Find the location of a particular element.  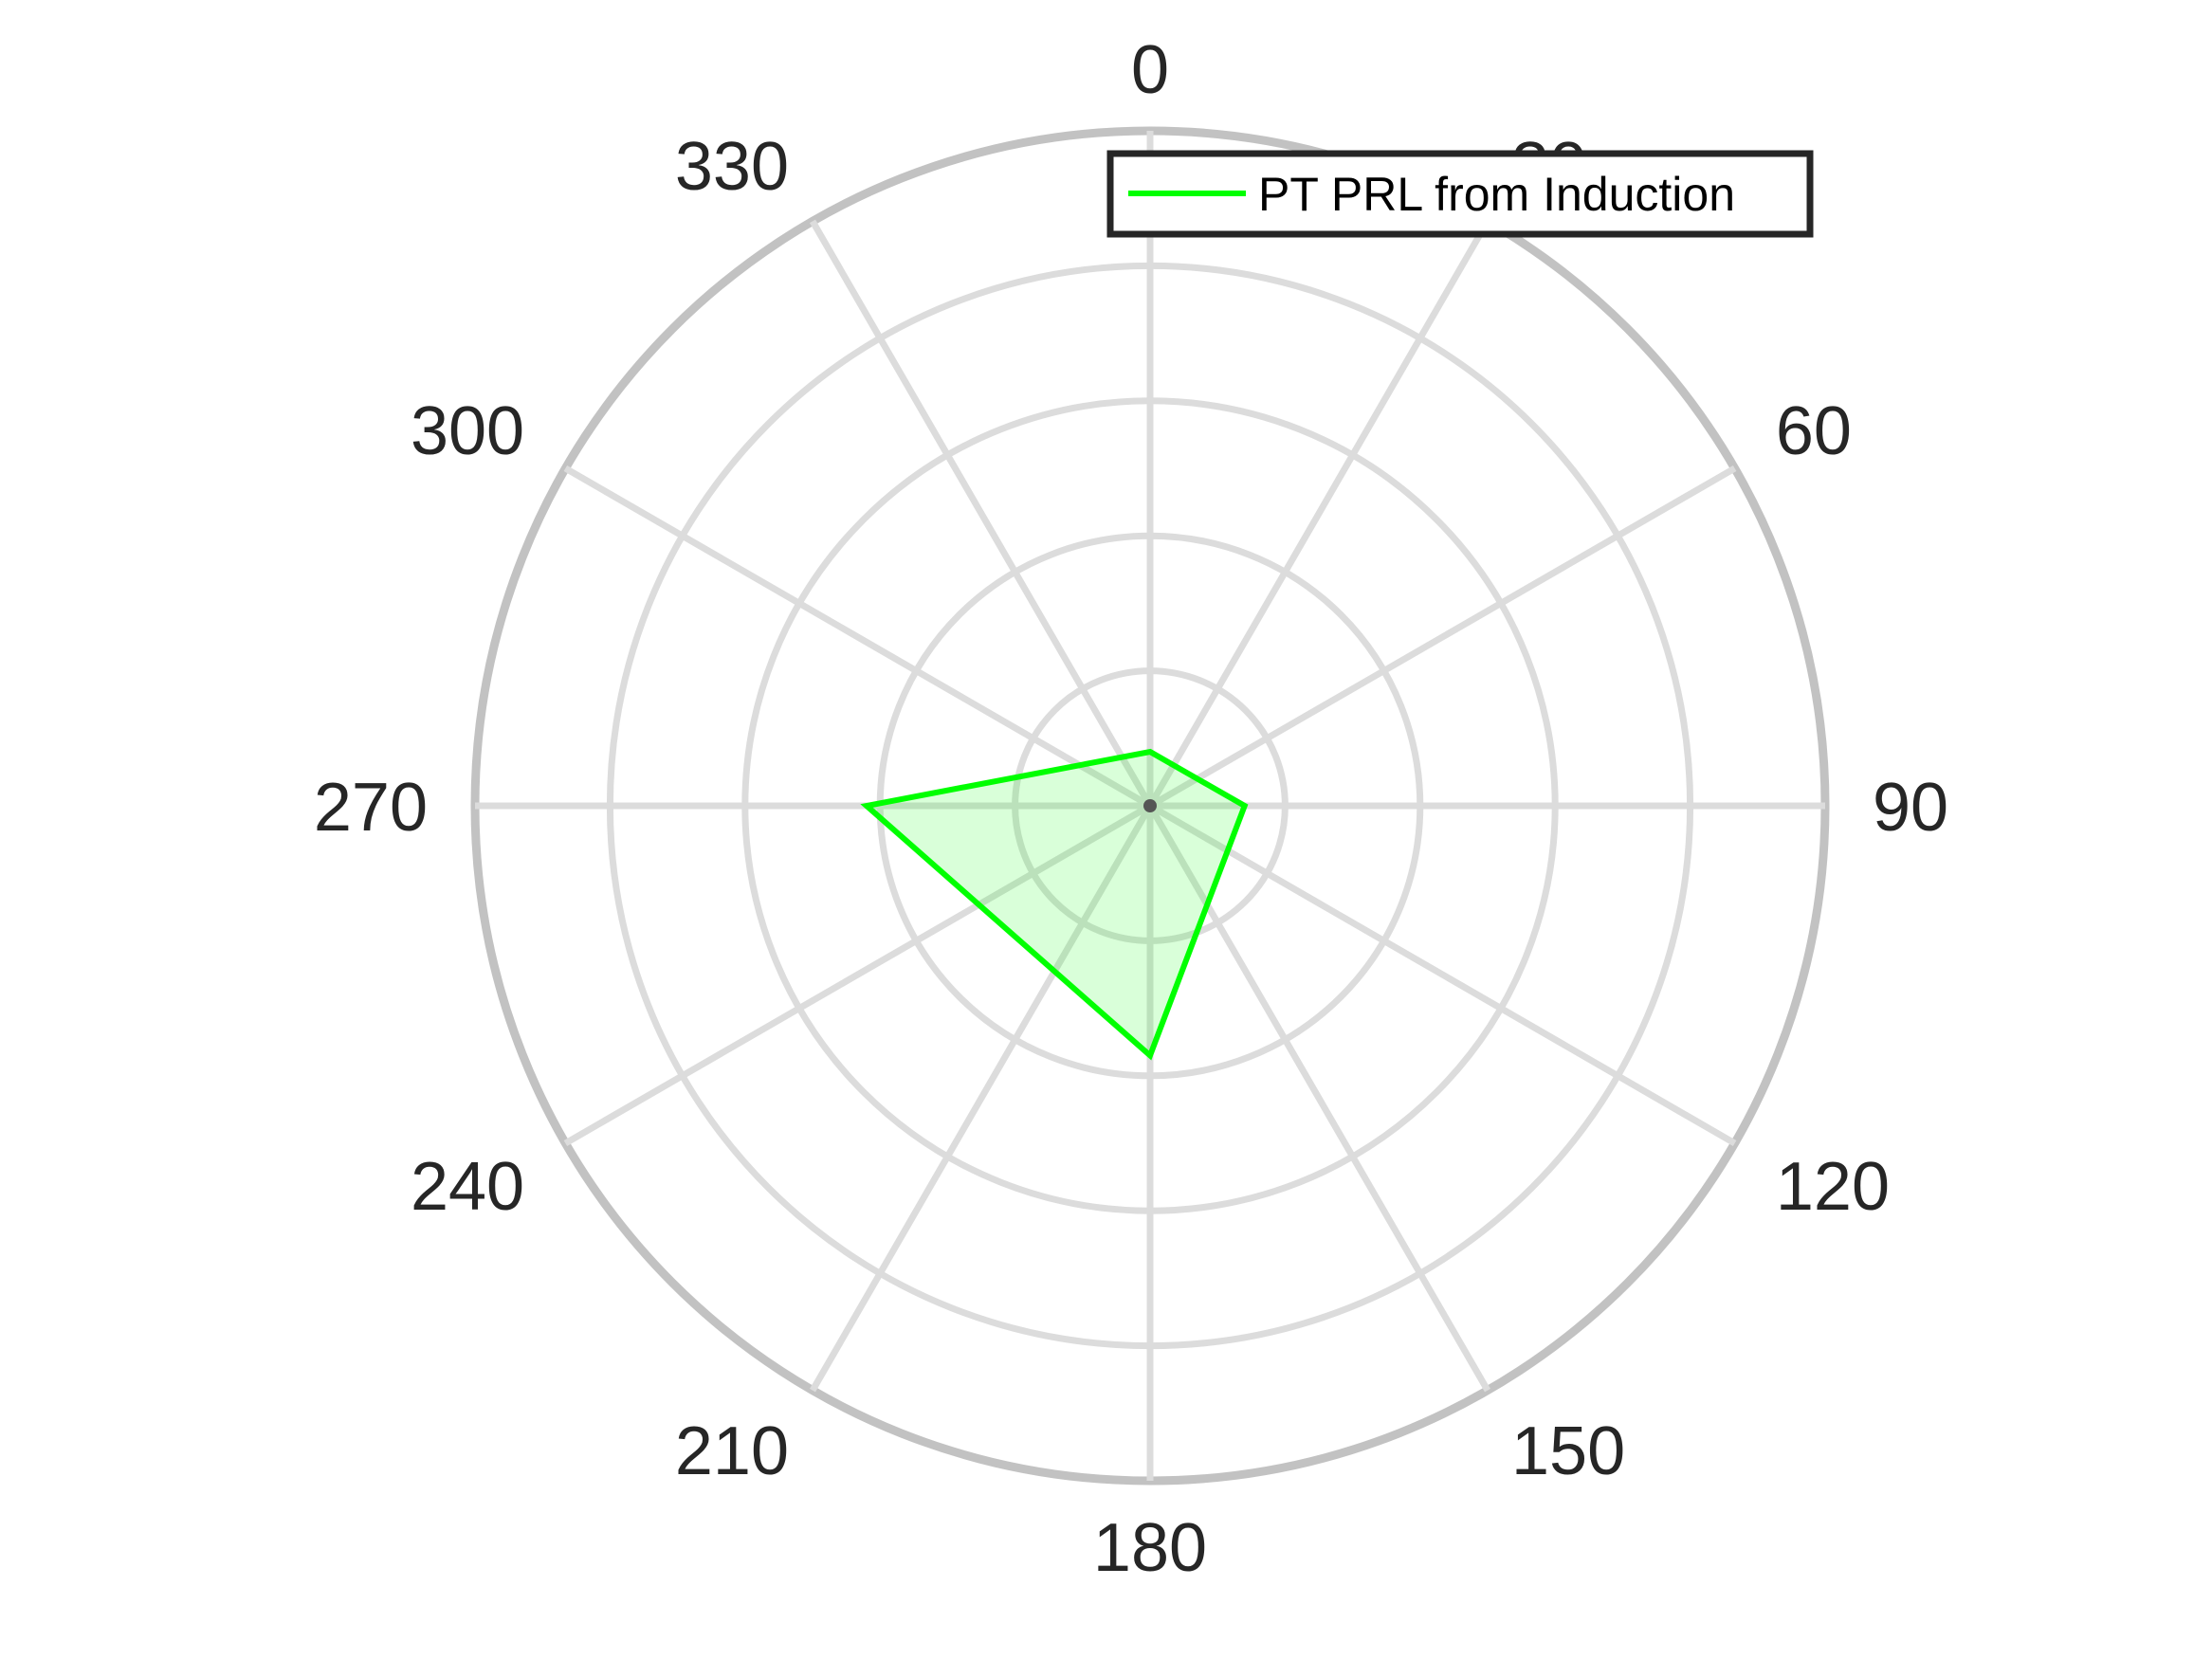

origin-marker is located at coordinates (1150, 805).